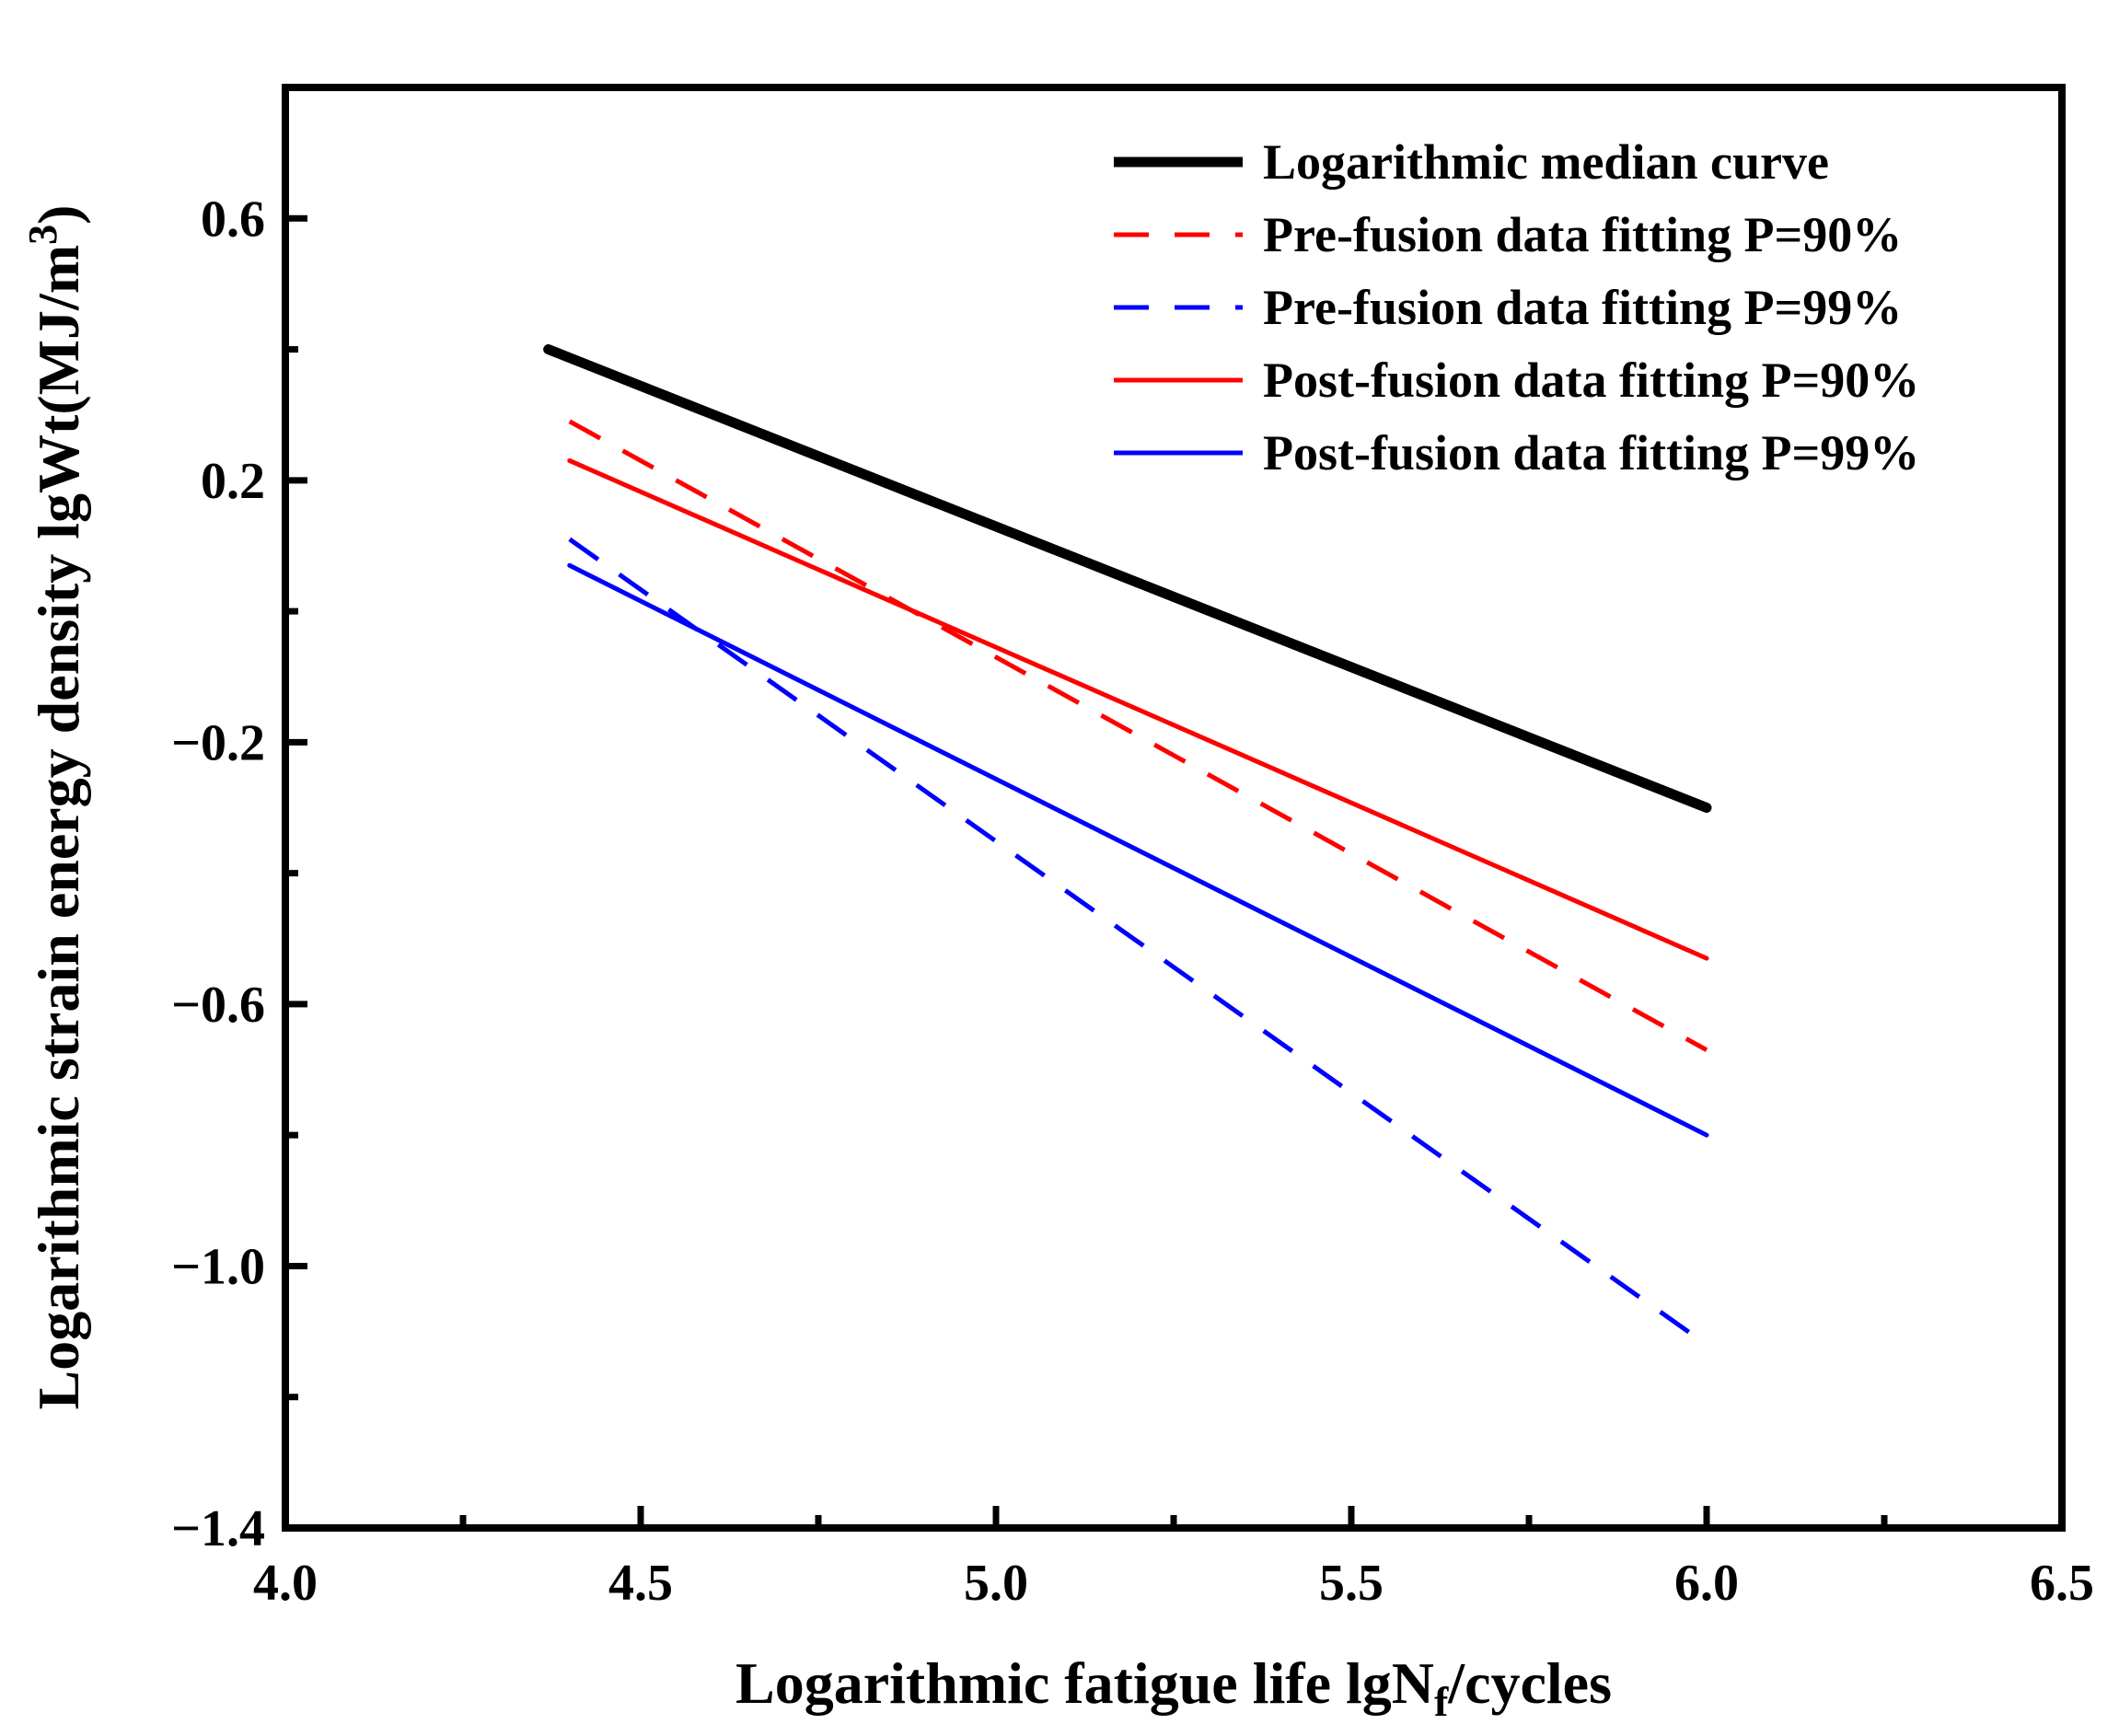 Image resolution: width=2119 pixels, height=1736 pixels. I want to click on y-tick-label: 0.6, so click(233, 219).